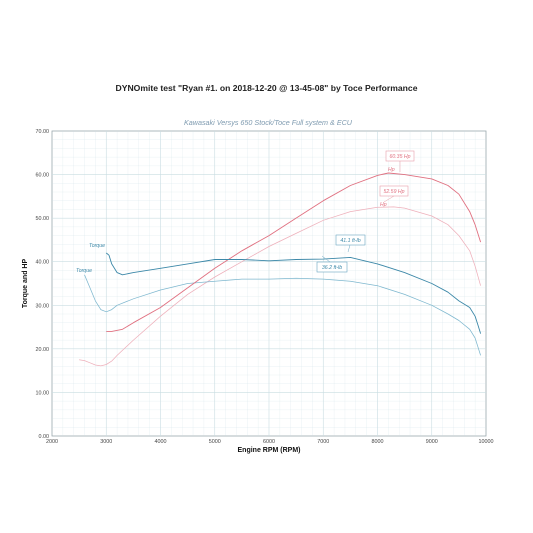 This screenshot has height=533, width=533. I want to click on x-tick-label: 9000, so click(432, 442).